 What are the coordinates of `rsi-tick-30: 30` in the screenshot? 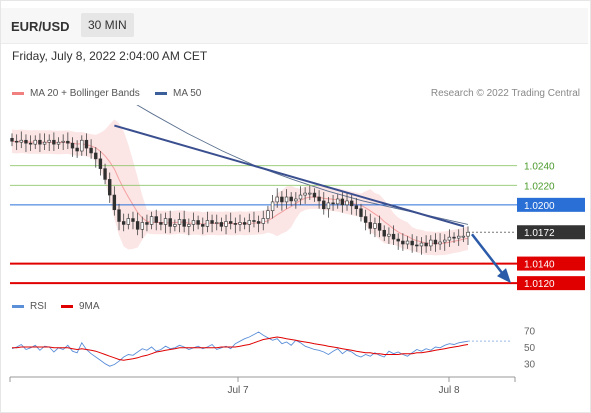 It's located at (530, 365).